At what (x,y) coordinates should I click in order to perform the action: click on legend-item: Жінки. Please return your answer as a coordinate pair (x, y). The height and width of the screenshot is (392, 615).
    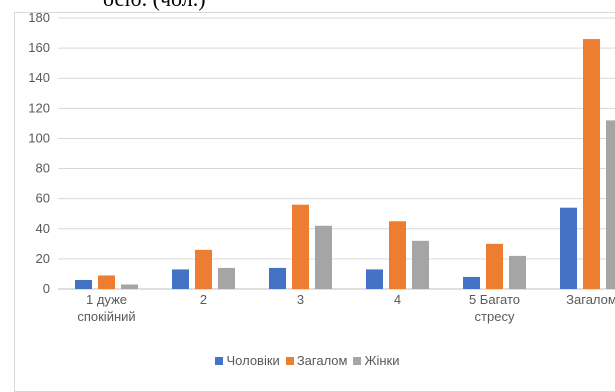
    Looking at the image, I should click on (376, 360).